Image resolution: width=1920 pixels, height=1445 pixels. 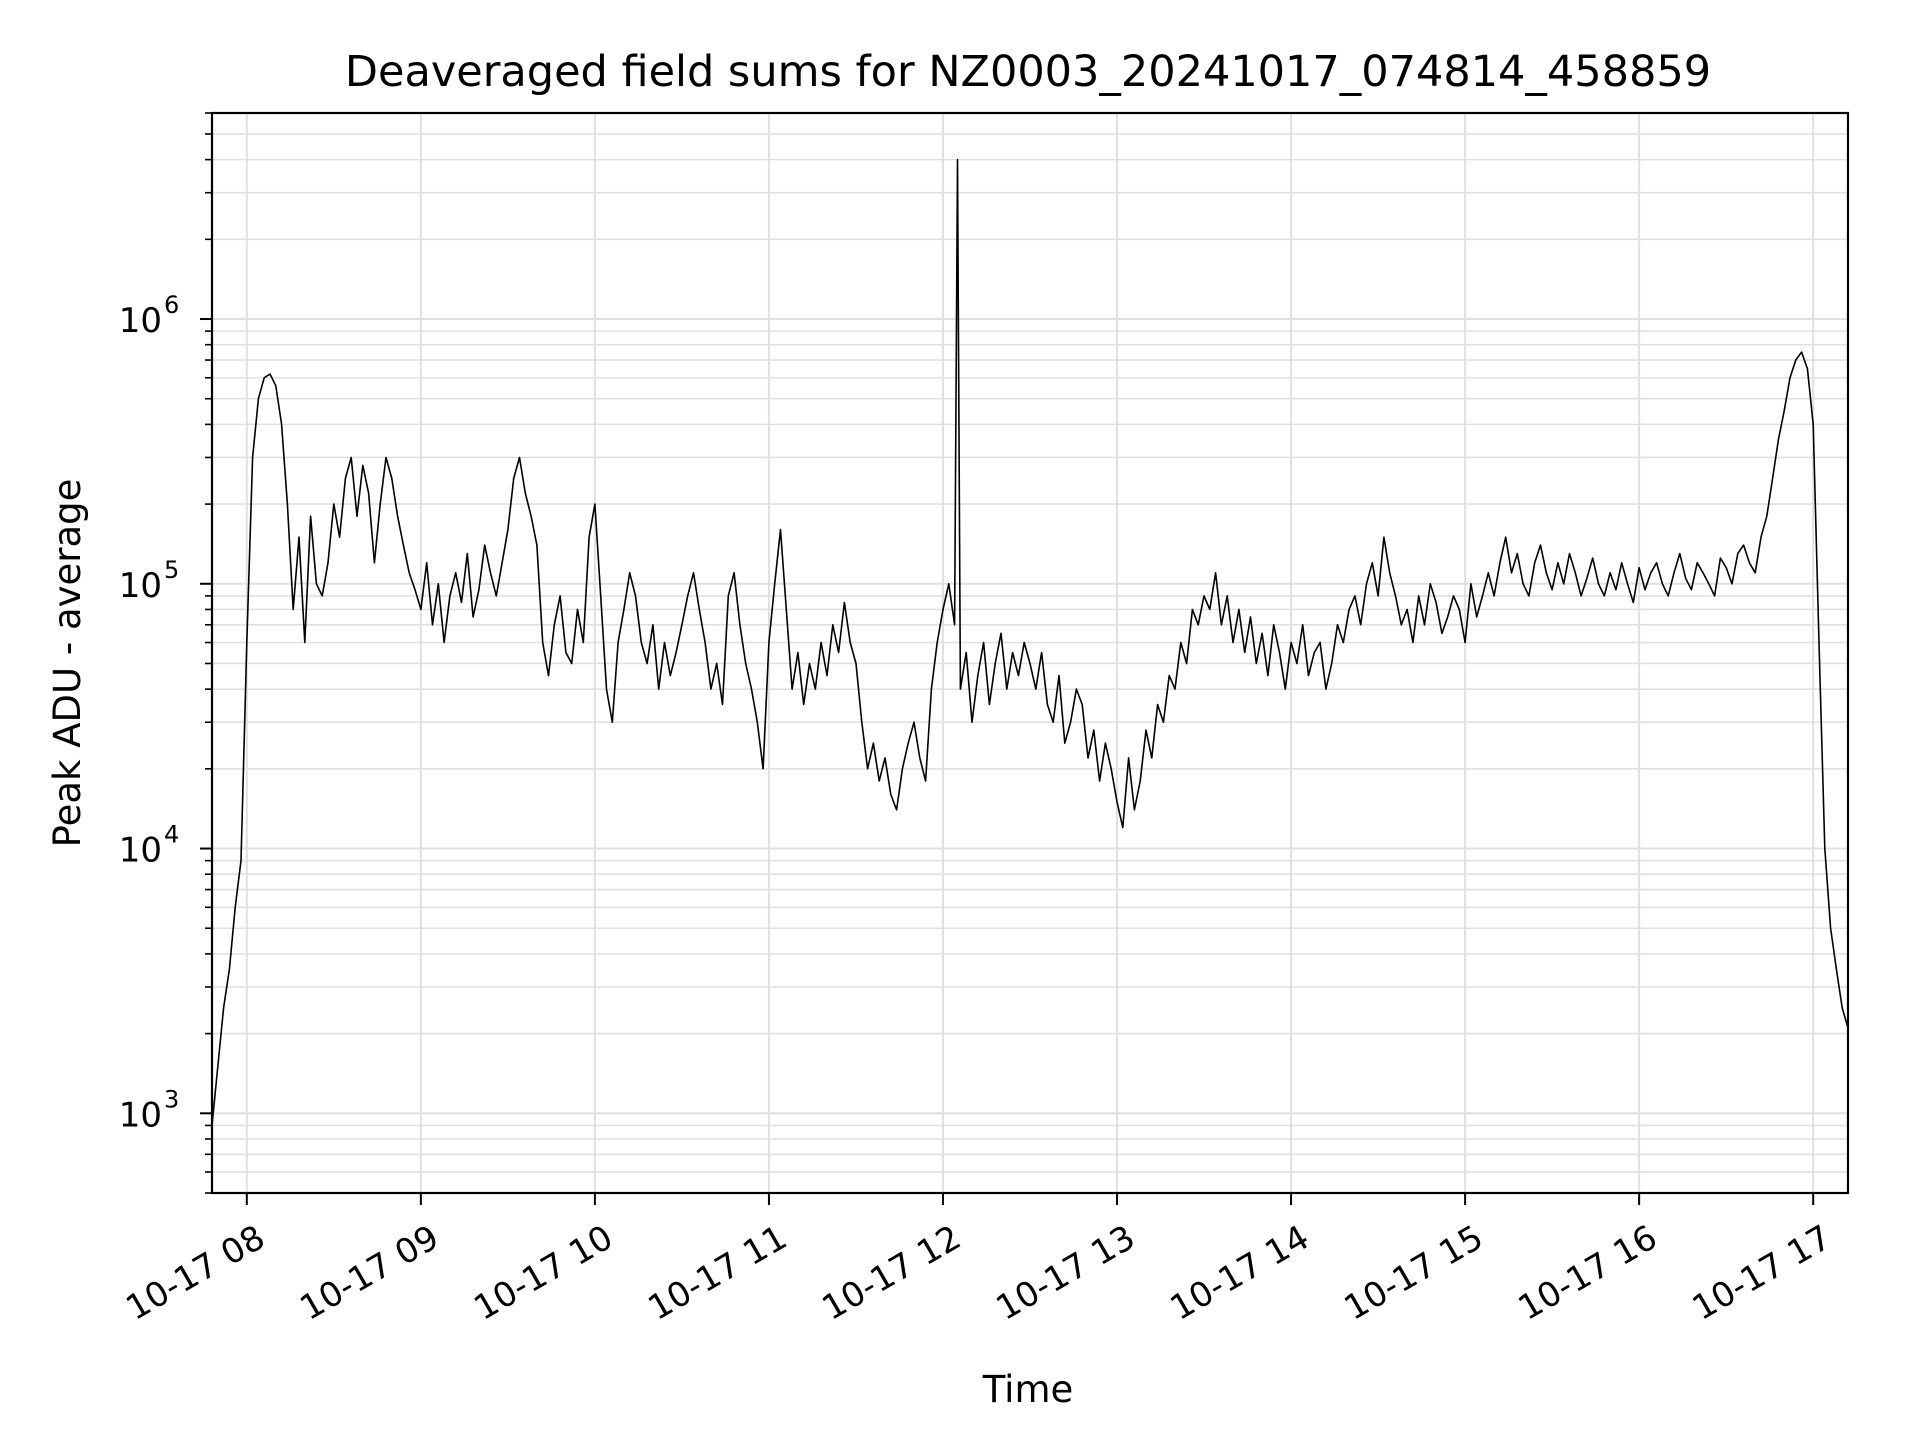 What do you see at coordinates (171, 305) in the screenshot?
I see `y-tick-exponent: 6` at bounding box center [171, 305].